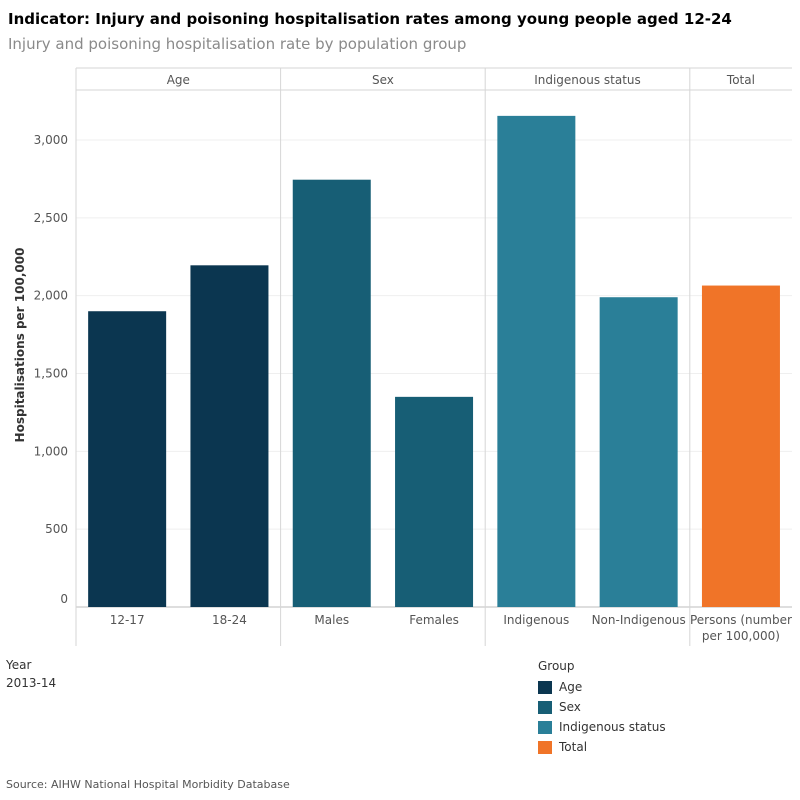 This screenshot has height=800, width=800. Describe the element at coordinates (127, 620) in the screenshot. I see `x-tick-label: 12-17` at that location.